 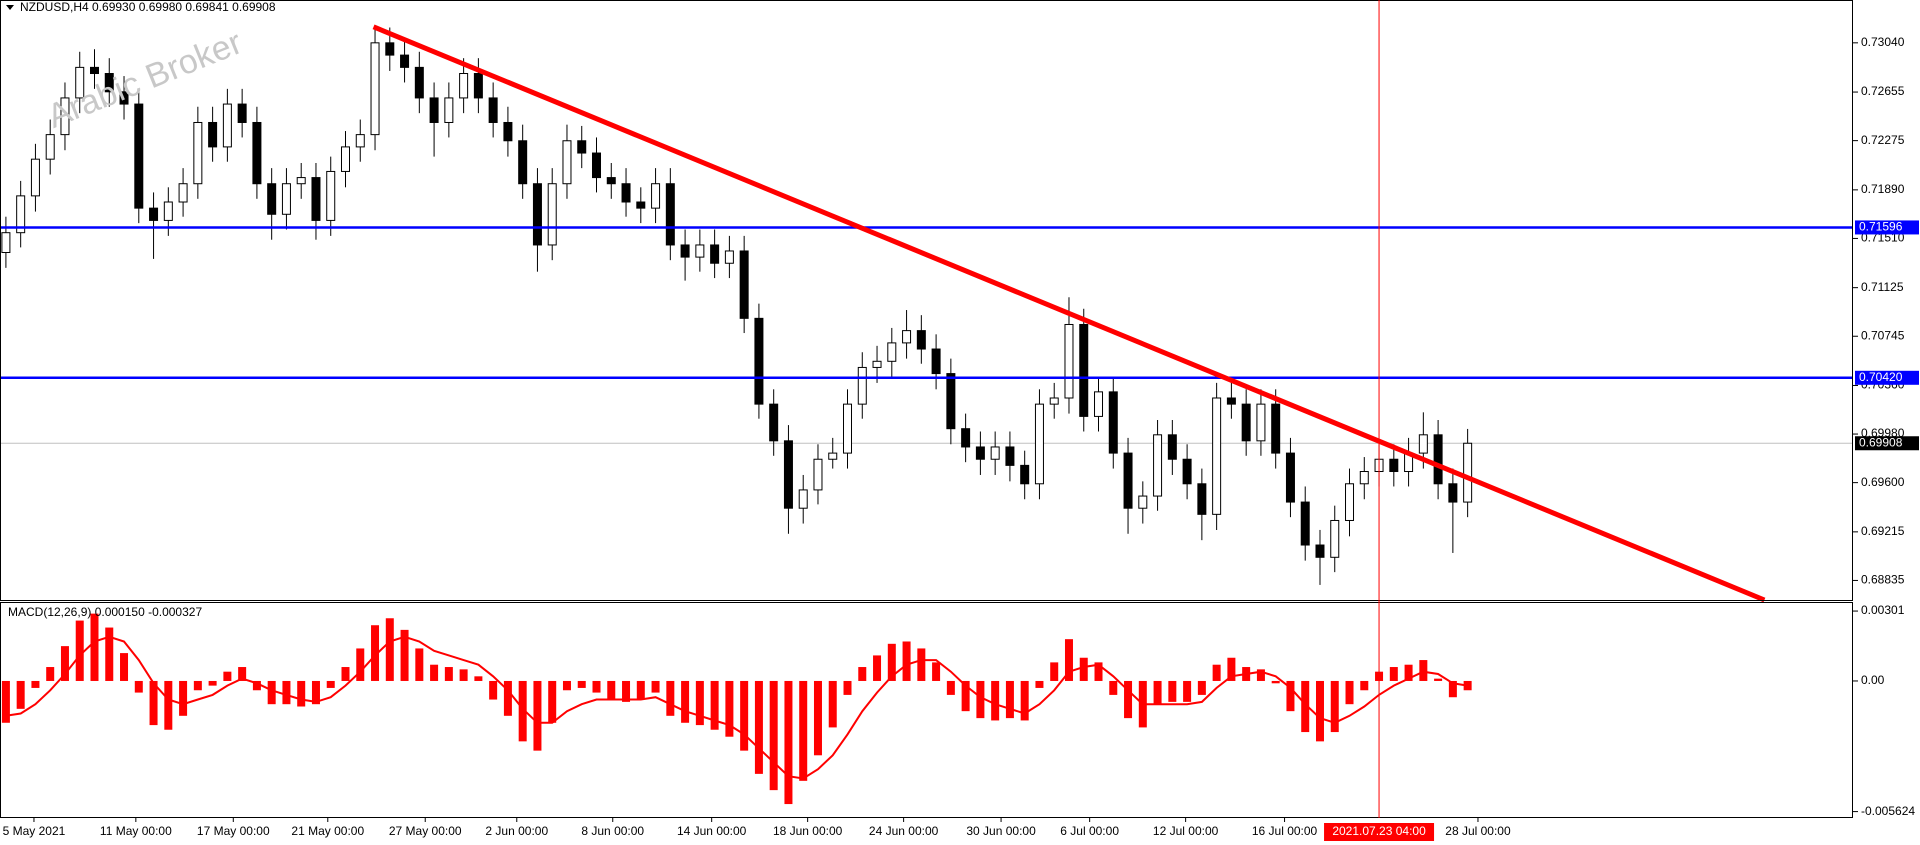 What do you see at coordinates (516, 831) in the screenshot?
I see `x-tick-label: 2 Jun 00:00` at bounding box center [516, 831].